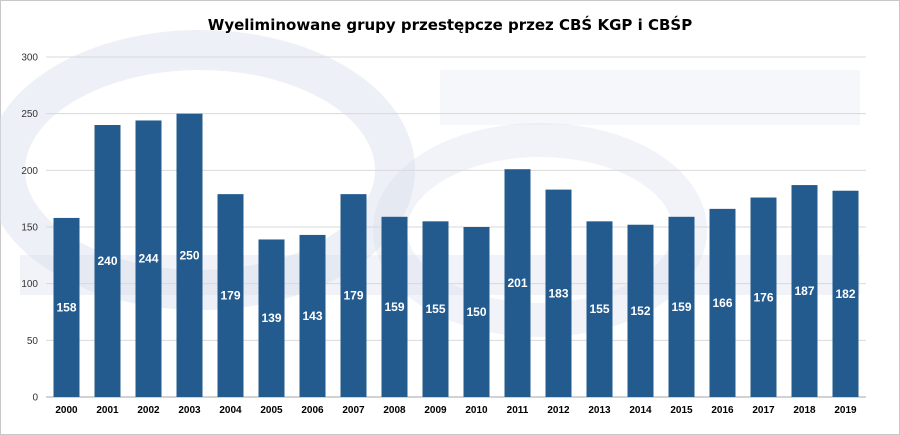 The image size is (900, 435). I want to click on data-label-2012: 183, so click(558, 293).